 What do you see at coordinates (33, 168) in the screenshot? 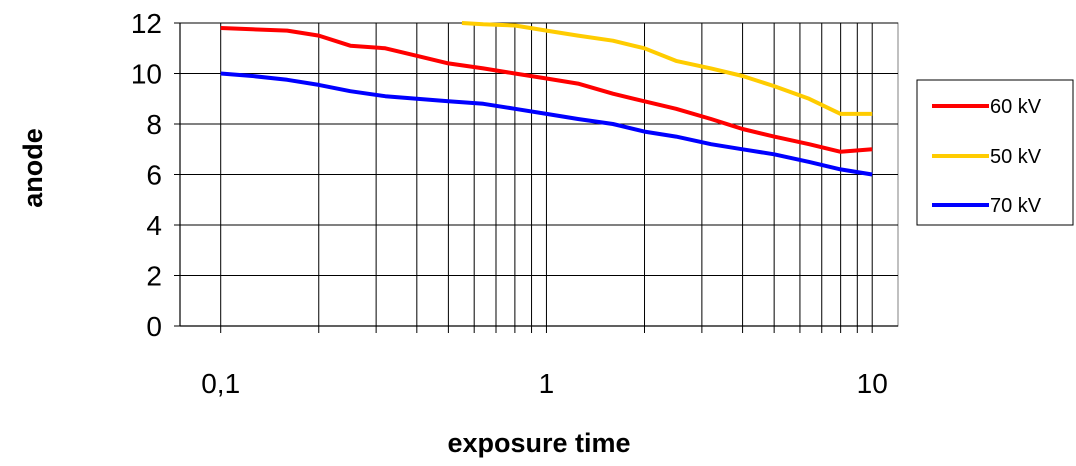
I see `y-axis-title: anode` at bounding box center [33, 168].